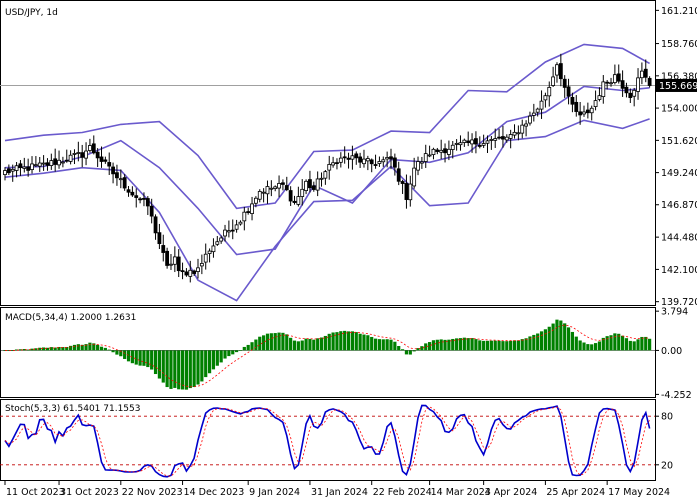 The width and height of the screenshot is (697, 502). Describe the element at coordinates (70, 318) in the screenshot. I see `macd-label: MACD(5,34,4) 1.2000 1.2631` at that location.